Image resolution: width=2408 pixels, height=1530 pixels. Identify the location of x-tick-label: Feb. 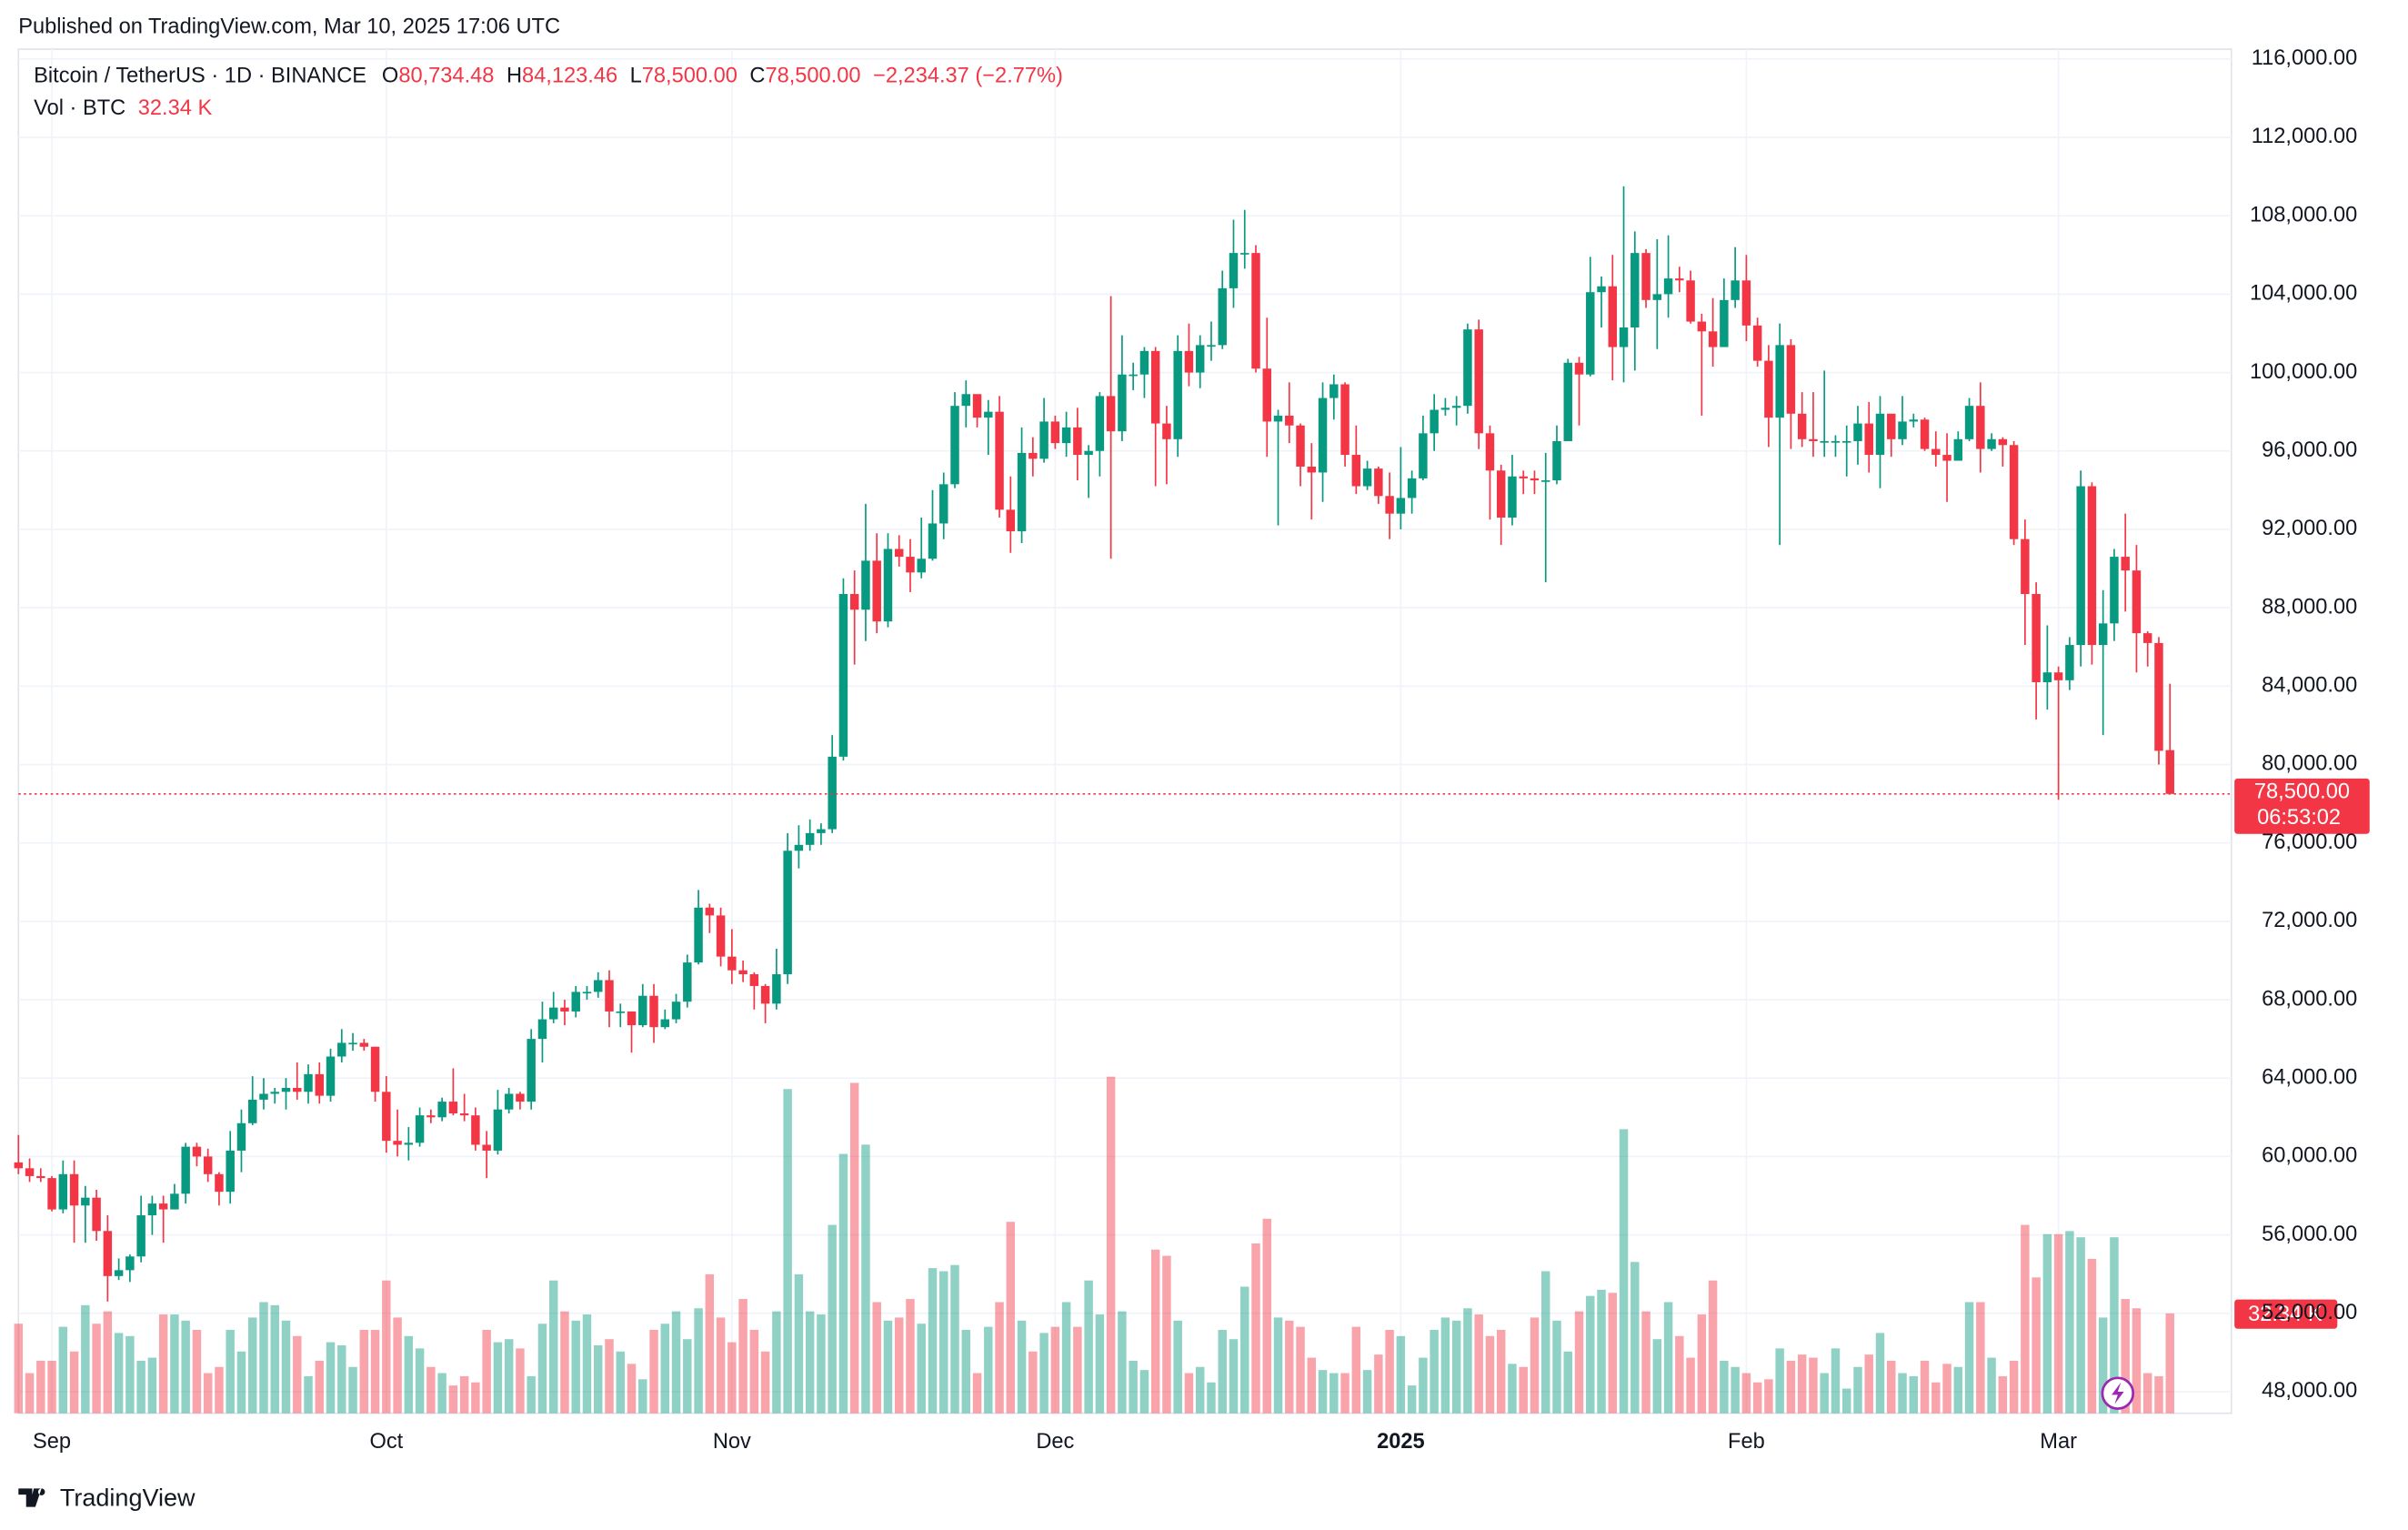
(1746, 1442).